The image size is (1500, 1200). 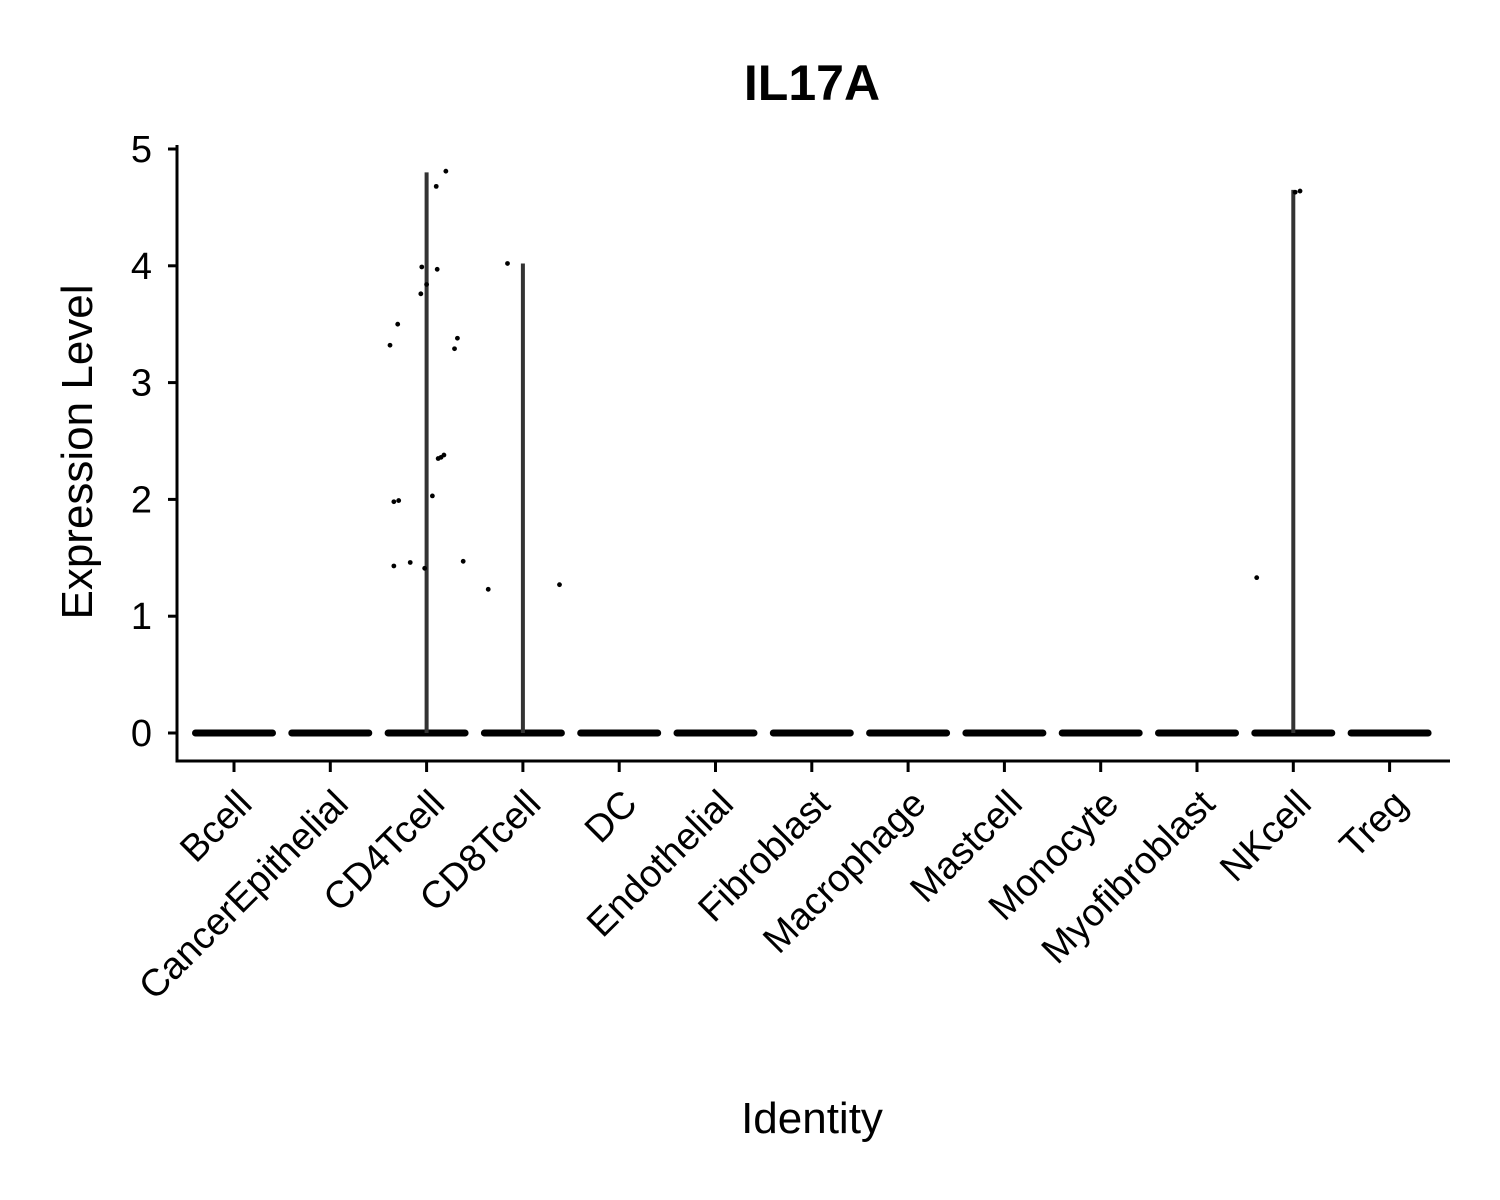 I want to click on violin-base-myofibroblast, so click(x=1197, y=733).